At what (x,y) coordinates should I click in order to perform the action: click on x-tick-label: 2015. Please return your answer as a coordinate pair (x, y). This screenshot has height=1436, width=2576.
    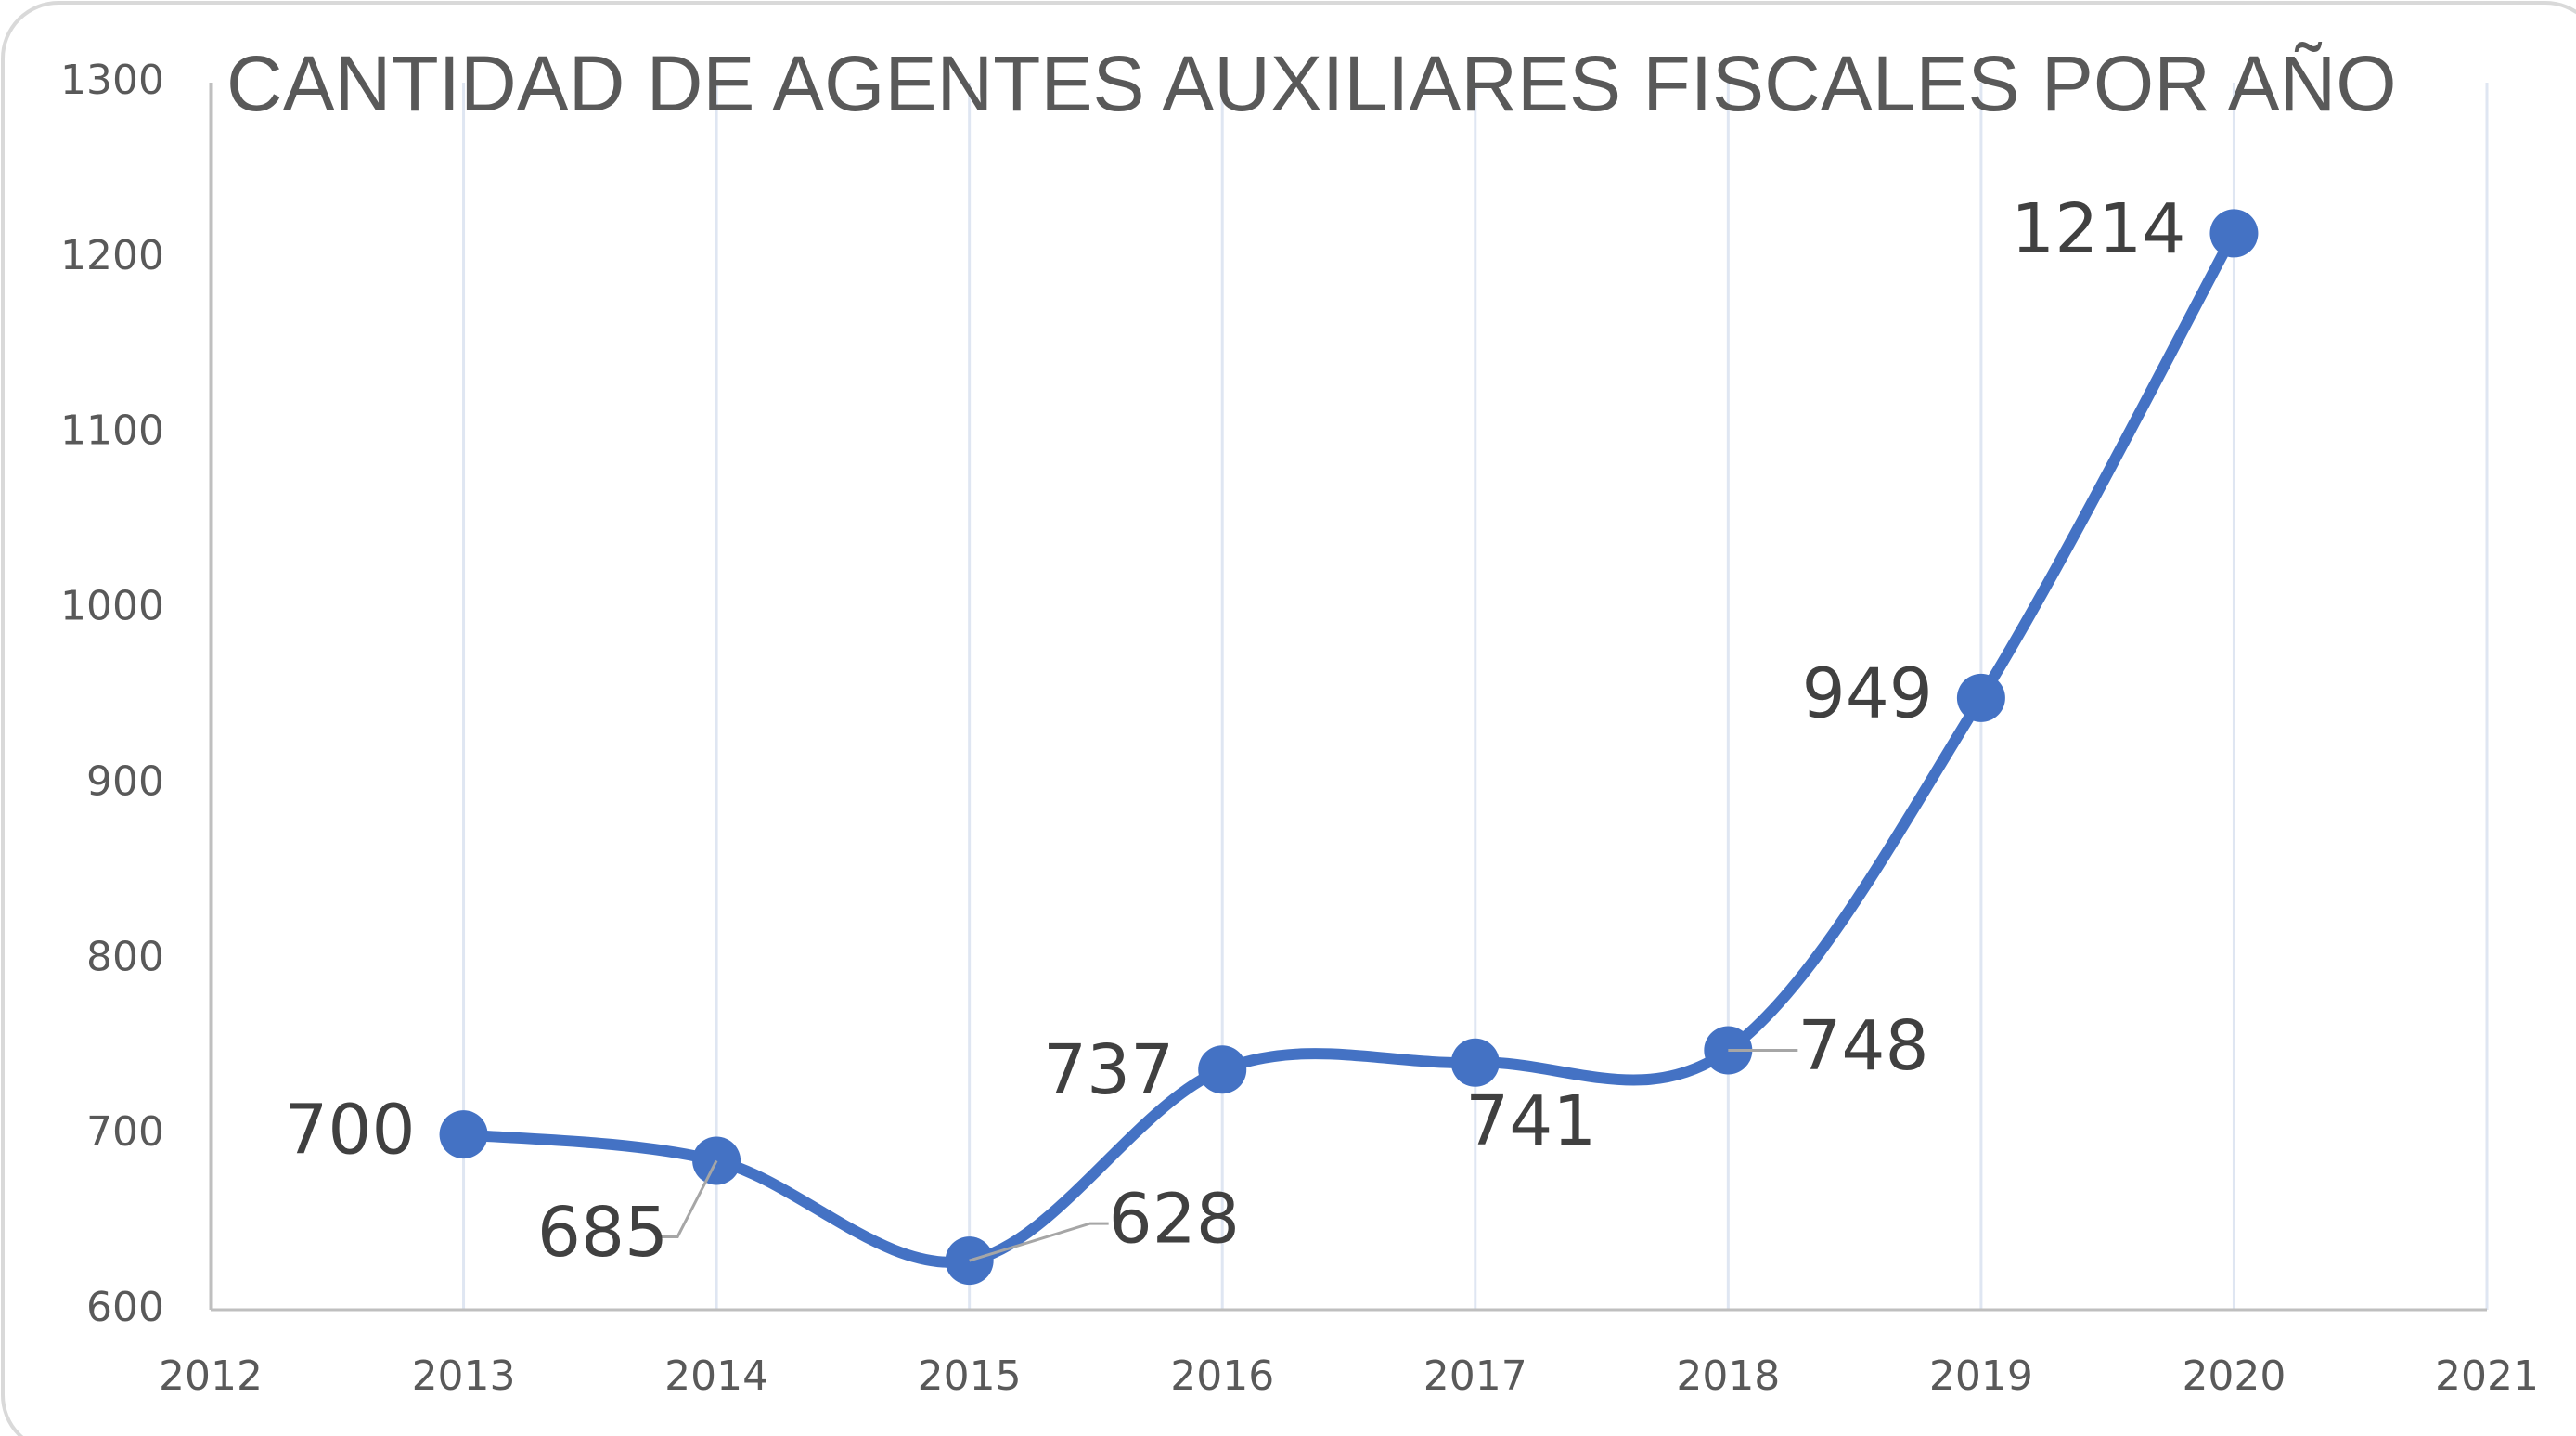
    Looking at the image, I should click on (970, 1376).